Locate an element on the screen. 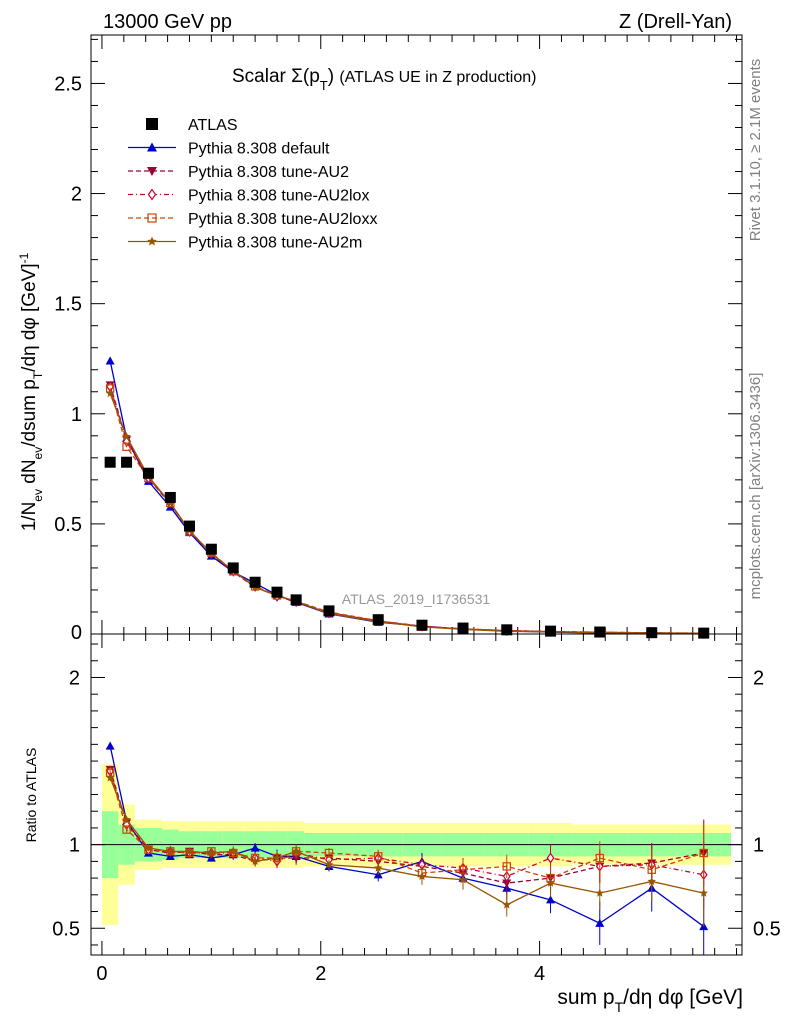 This screenshot has height=1024, width=786. mcplots-label: mcplots.cern.ch [arXiv:1306.3436] is located at coordinates (755, 486).